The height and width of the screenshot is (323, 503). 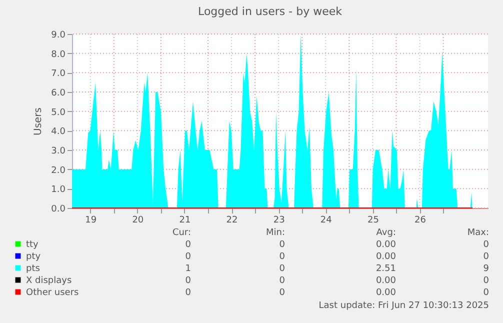 What do you see at coordinates (386, 233) in the screenshot?
I see `text: Avg:` at bounding box center [386, 233].